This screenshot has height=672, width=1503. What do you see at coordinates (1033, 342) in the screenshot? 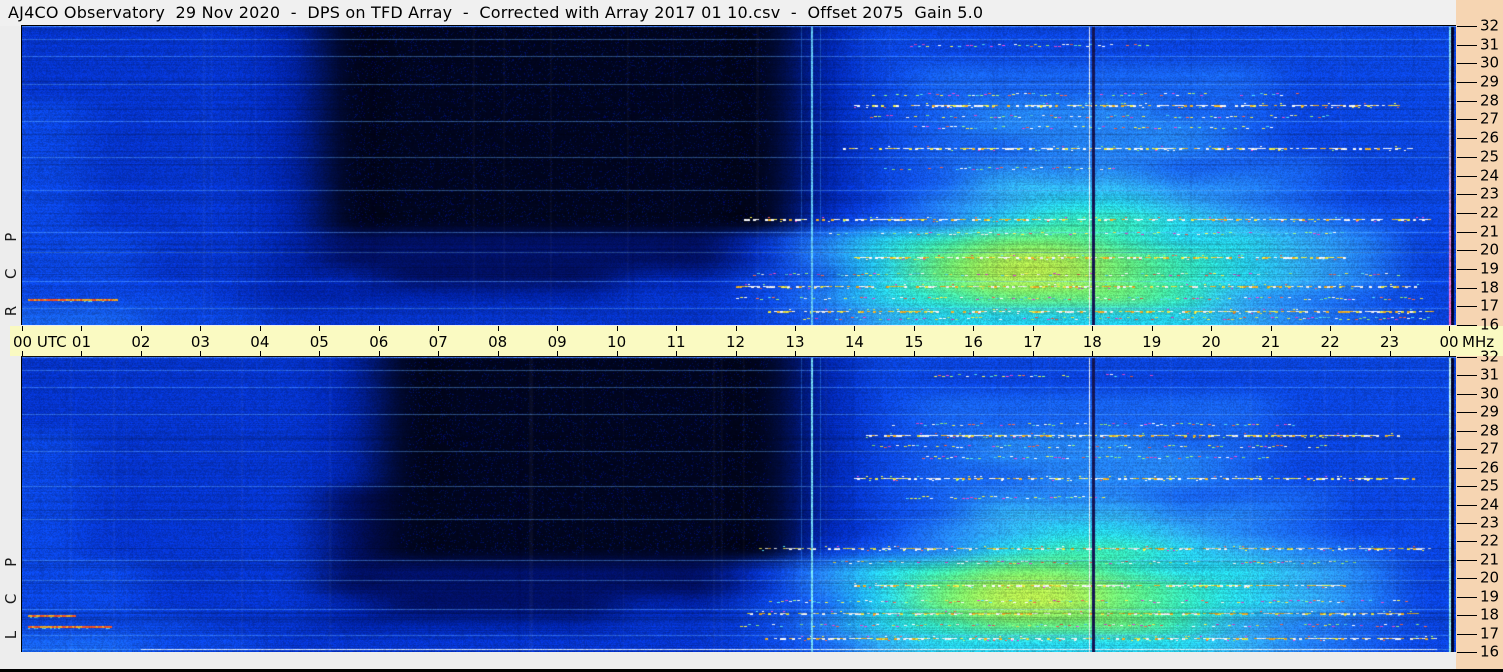
I see `hour-label: 17` at bounding box center [1033, 342].